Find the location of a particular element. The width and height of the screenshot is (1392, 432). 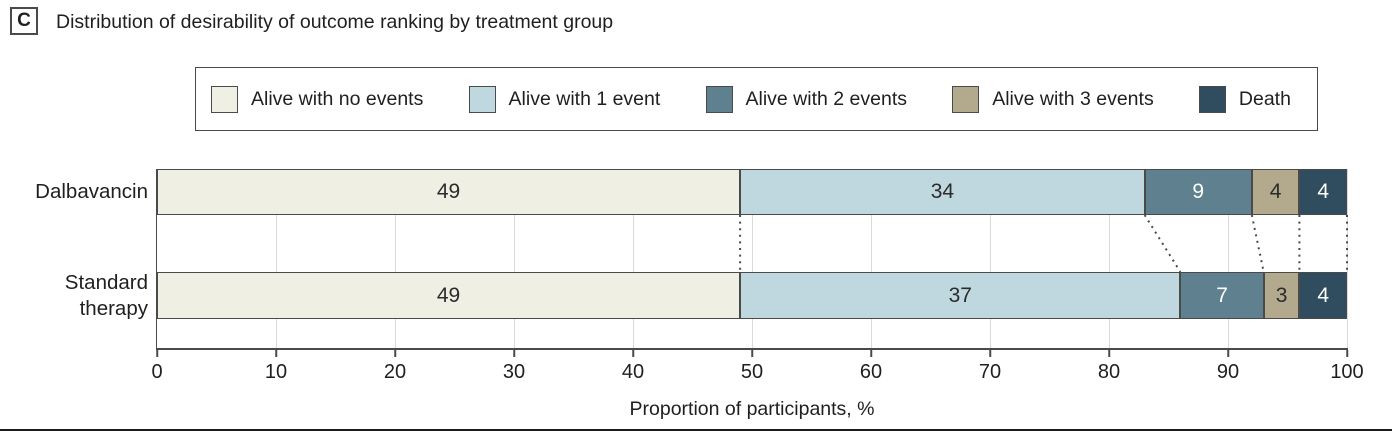

axis-tick-label: 70 is located at coordinates (990, 372).